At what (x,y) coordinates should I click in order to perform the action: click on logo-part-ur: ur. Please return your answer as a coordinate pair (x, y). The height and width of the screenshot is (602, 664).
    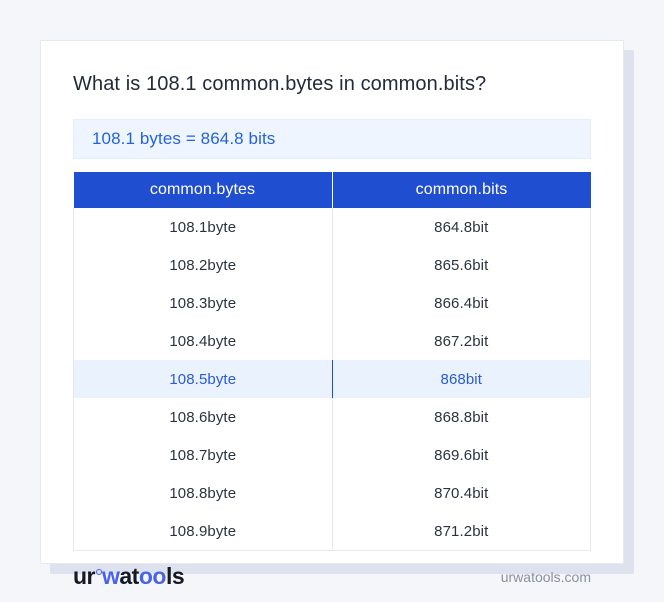
    Looking at the image, I should click on (84, 576).